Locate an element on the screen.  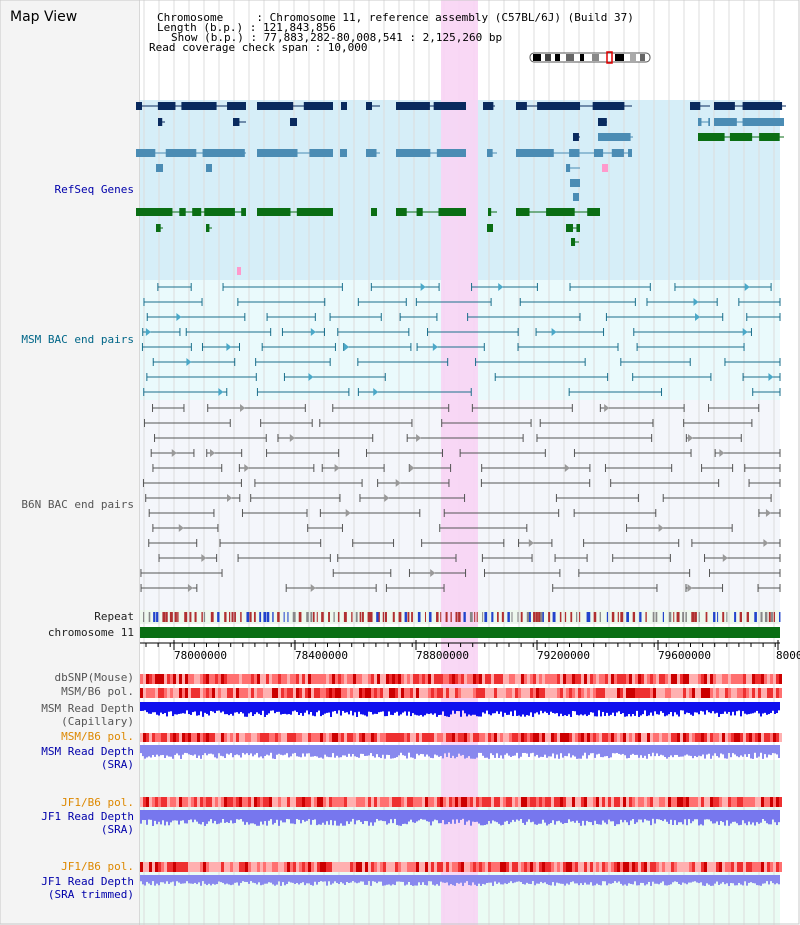
jf1-b6-pol-label: JF1/B6 pol. is located at coordinates (97, 802).